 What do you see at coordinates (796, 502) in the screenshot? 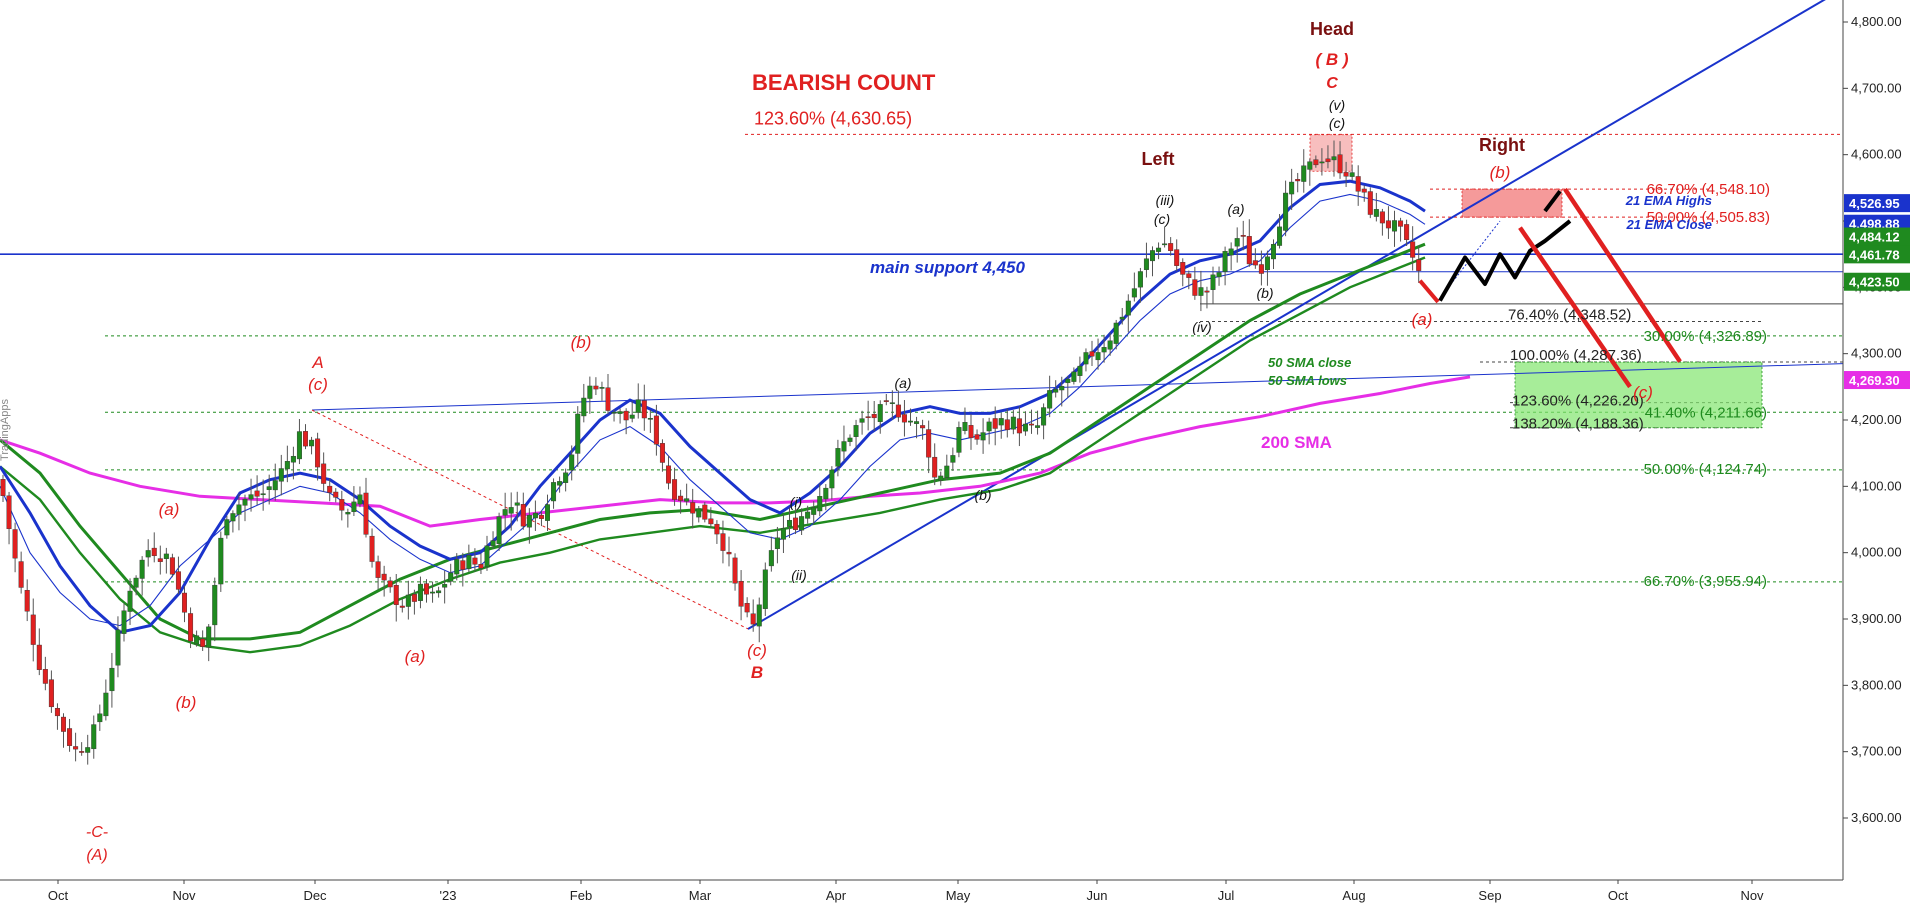
I see `label-i: (i)` at bounding box center [796, 502].